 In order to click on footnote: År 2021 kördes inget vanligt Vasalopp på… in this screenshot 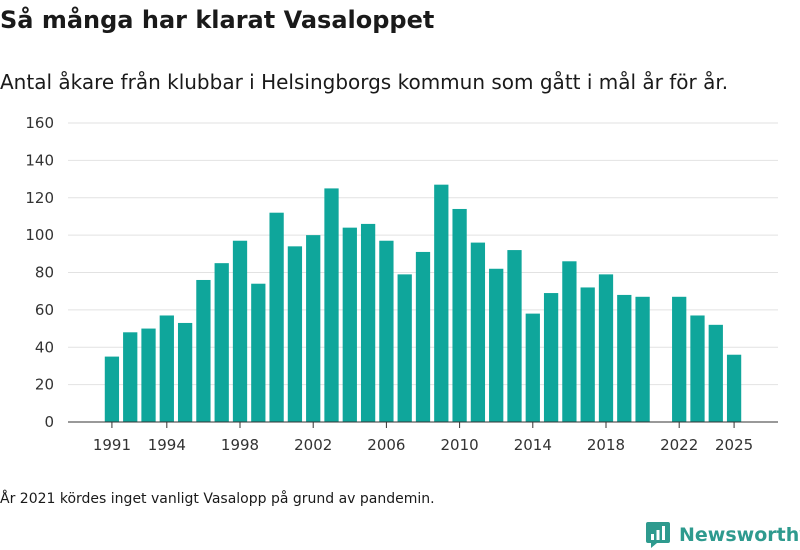, I will do `click(217, 499)`.